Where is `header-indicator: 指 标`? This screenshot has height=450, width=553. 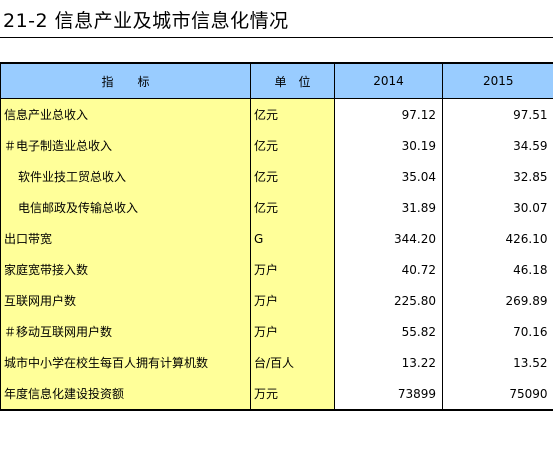 header-indicator: 指 标 is located at coordinates (125, 80).